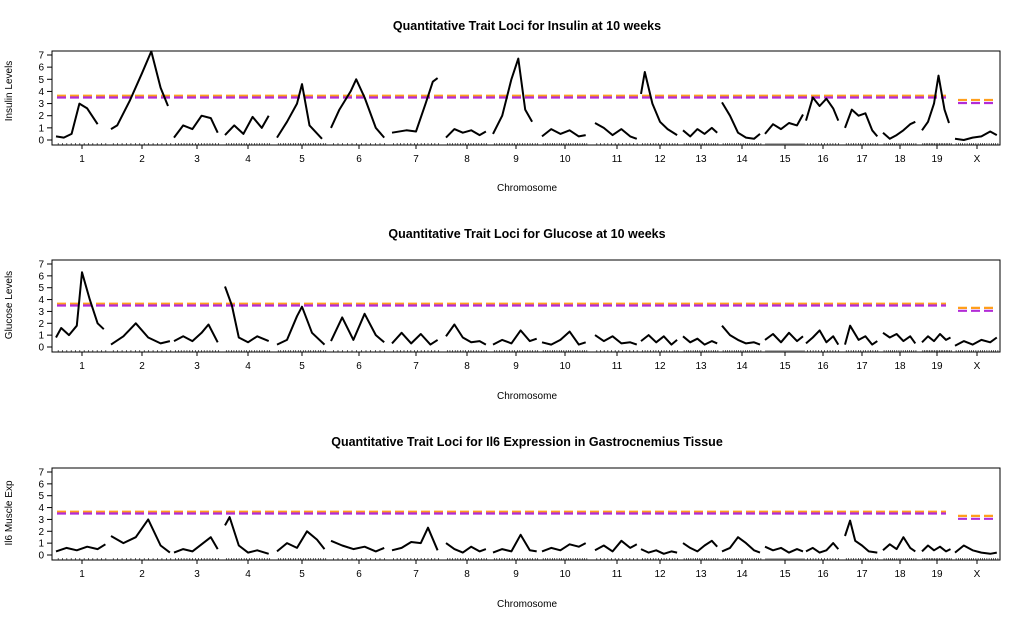 The image size is (1028, 623). I want to click on y-axis-label: Glucose Levels, so click(9, 305).